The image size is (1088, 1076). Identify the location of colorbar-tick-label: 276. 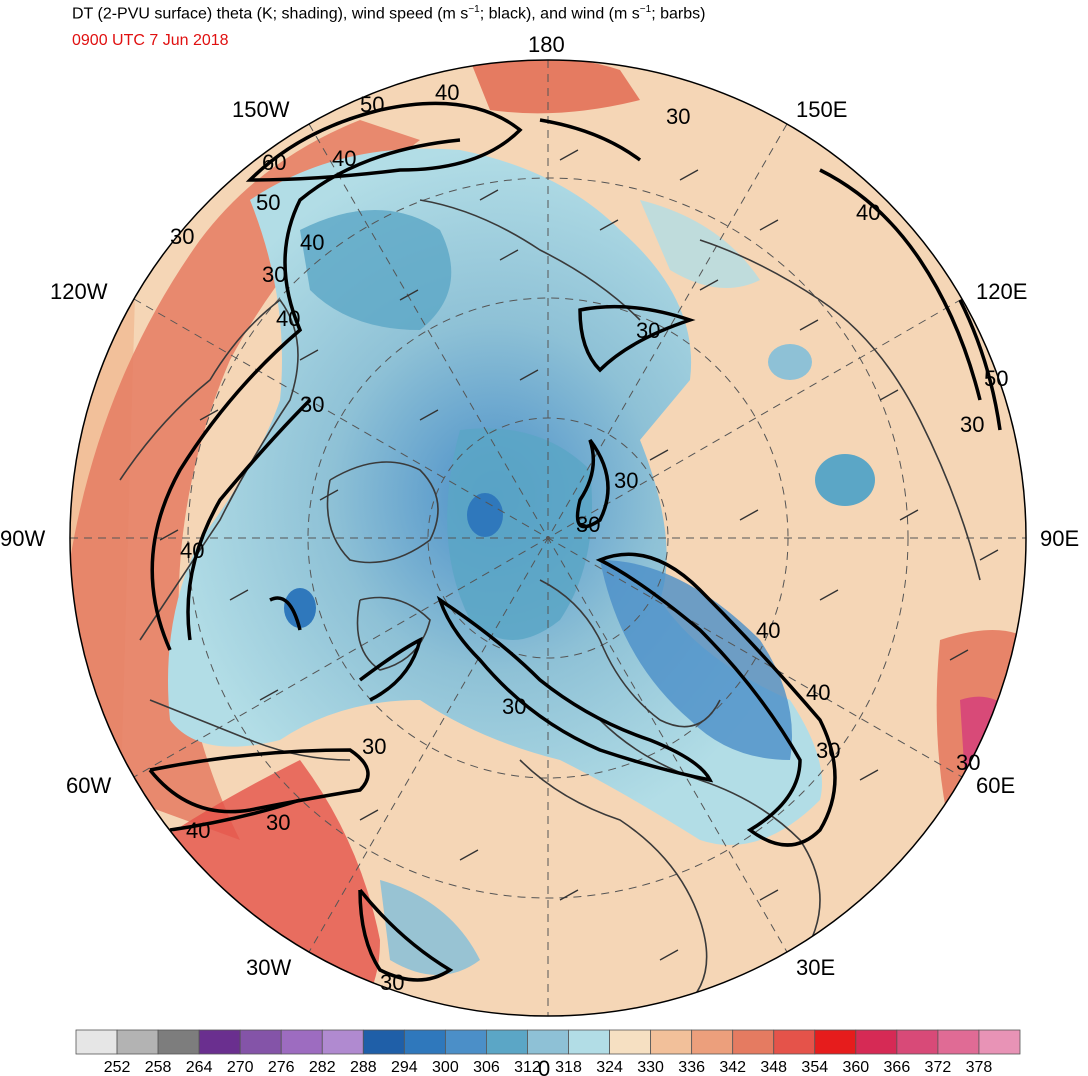
(281, 1067).